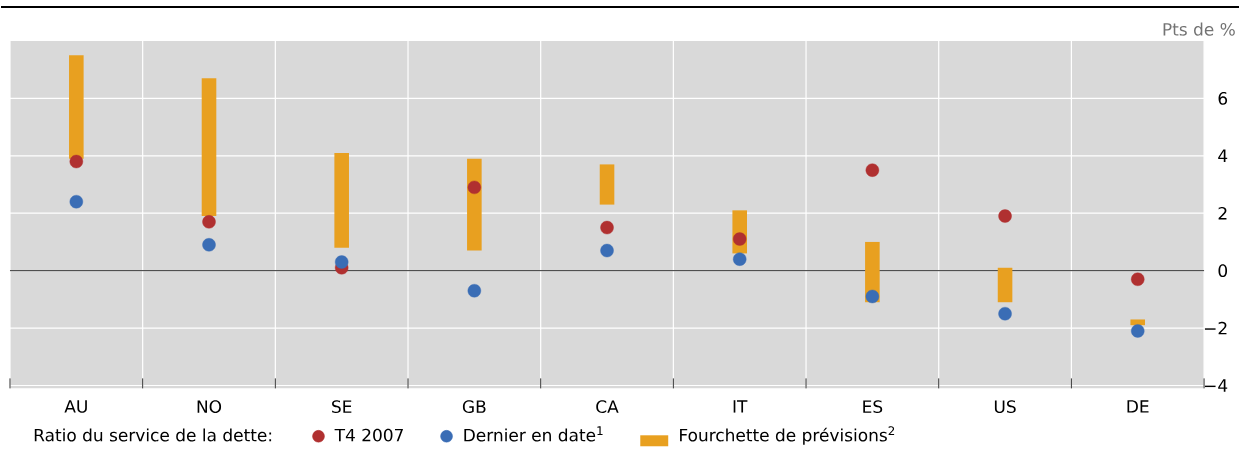 Image resolution: width=1240 pixels, height=451 pixels. I want to click on y-tick-label: −4, so click(1216, 385).